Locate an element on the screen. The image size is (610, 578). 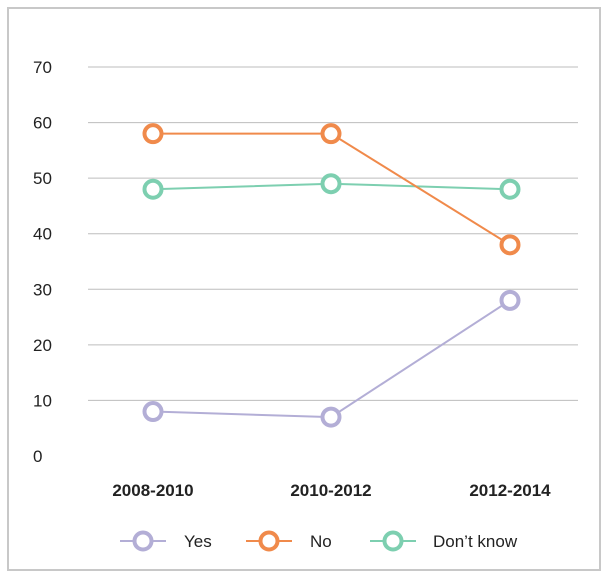
x-tick-label: 2008-2010 is located at coordinates (152, 490).